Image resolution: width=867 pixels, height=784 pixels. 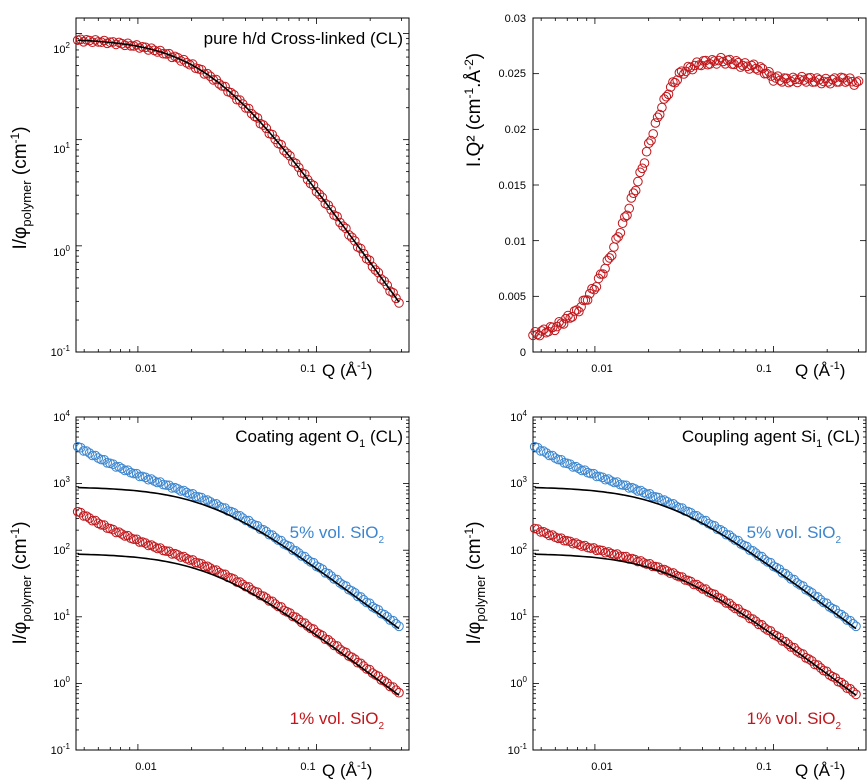 What do you see at coordinates (794, 720) in the screenshot?
I see `series-label-1pct: 1% vol. SiO2` at bounding box center [794, 720].